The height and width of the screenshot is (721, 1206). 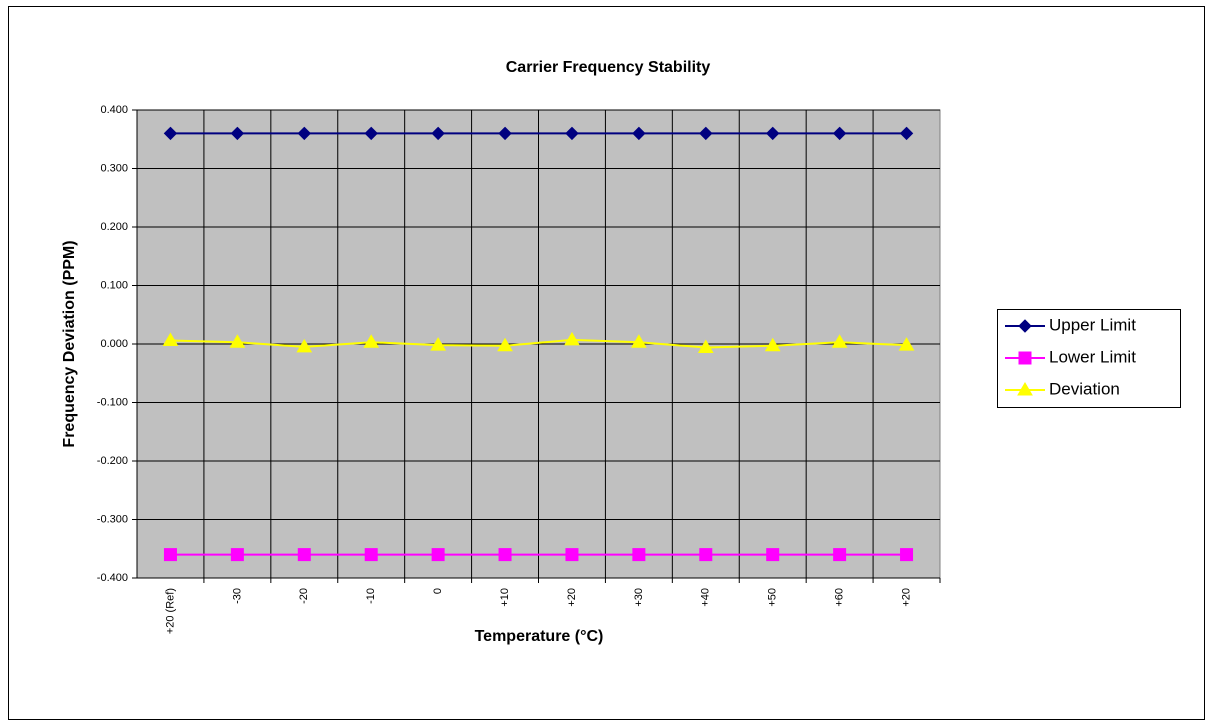 What do you see at coordinates (1092, 356) in the screenshot?
I see `legend-label: Lower Limit` at bounding box center [1092, 356].